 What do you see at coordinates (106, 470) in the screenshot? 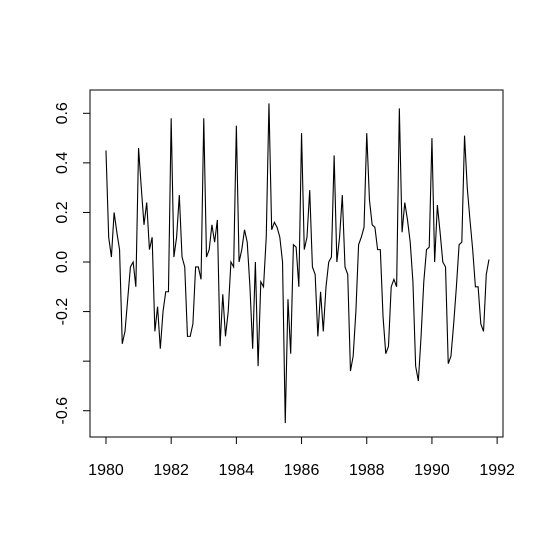
I see `x-tick-label: 1980` at bounding box center [106, 470].